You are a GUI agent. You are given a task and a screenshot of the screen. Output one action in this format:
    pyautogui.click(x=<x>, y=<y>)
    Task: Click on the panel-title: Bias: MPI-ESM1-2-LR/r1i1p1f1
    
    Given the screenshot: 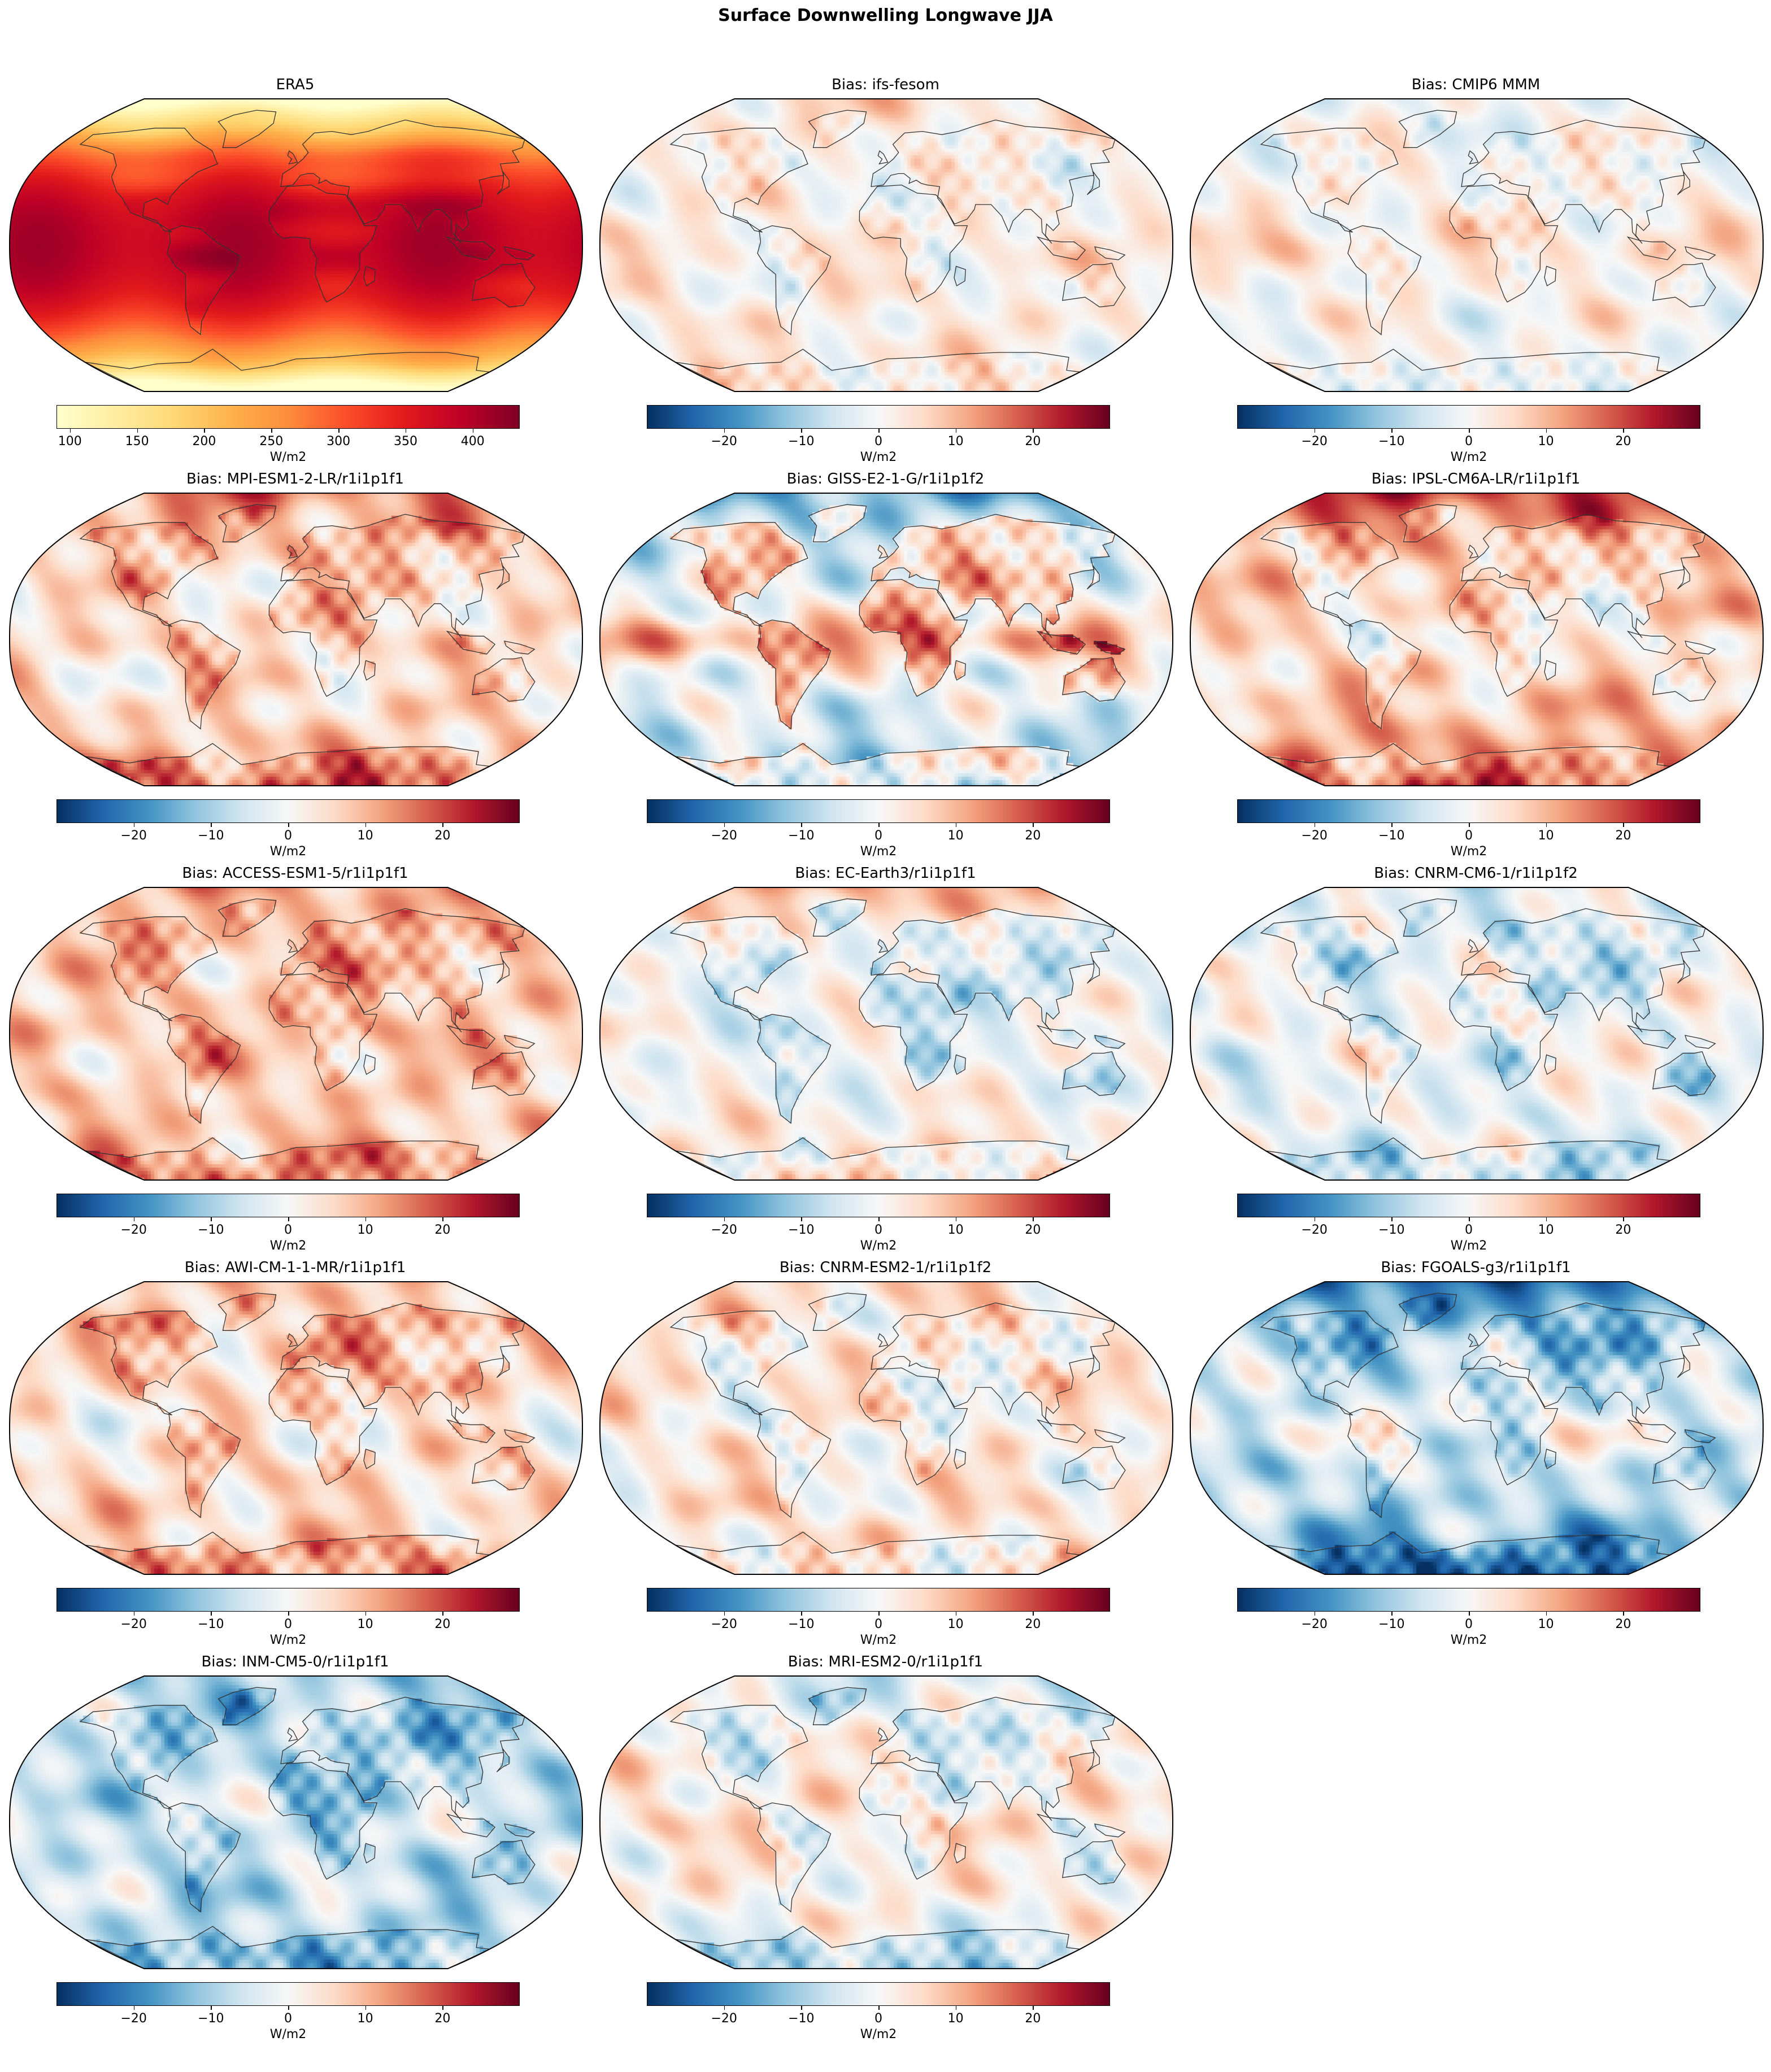 What is the action you would take?
    pyautogui.click(x=295, y=479)
    